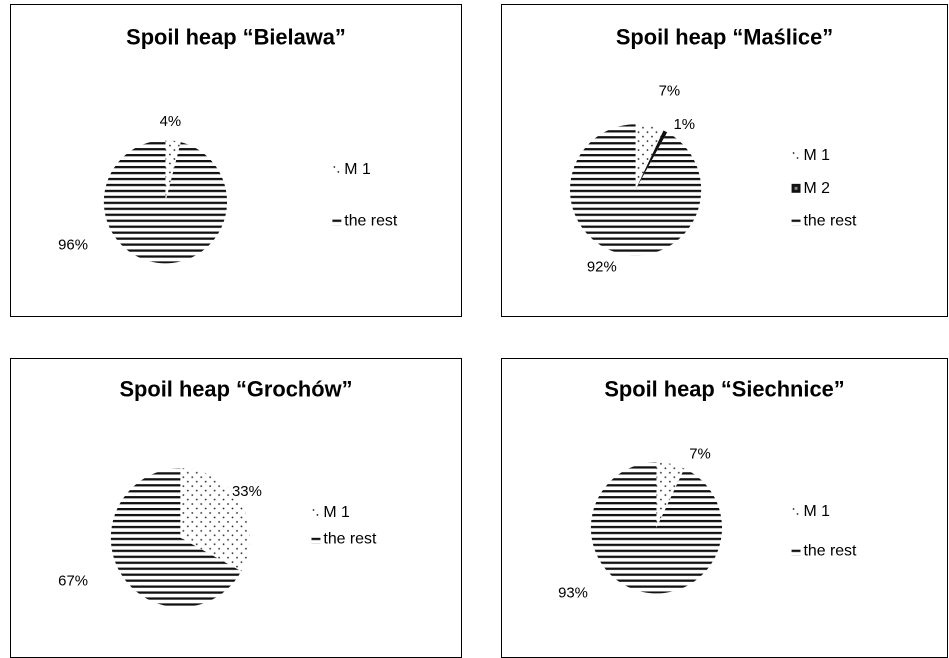 This screenshot has width=949, height=658. Describe the element at coordinates (684, 125) in the screenshot. I see `data-label-m-2: 1%` at that location.